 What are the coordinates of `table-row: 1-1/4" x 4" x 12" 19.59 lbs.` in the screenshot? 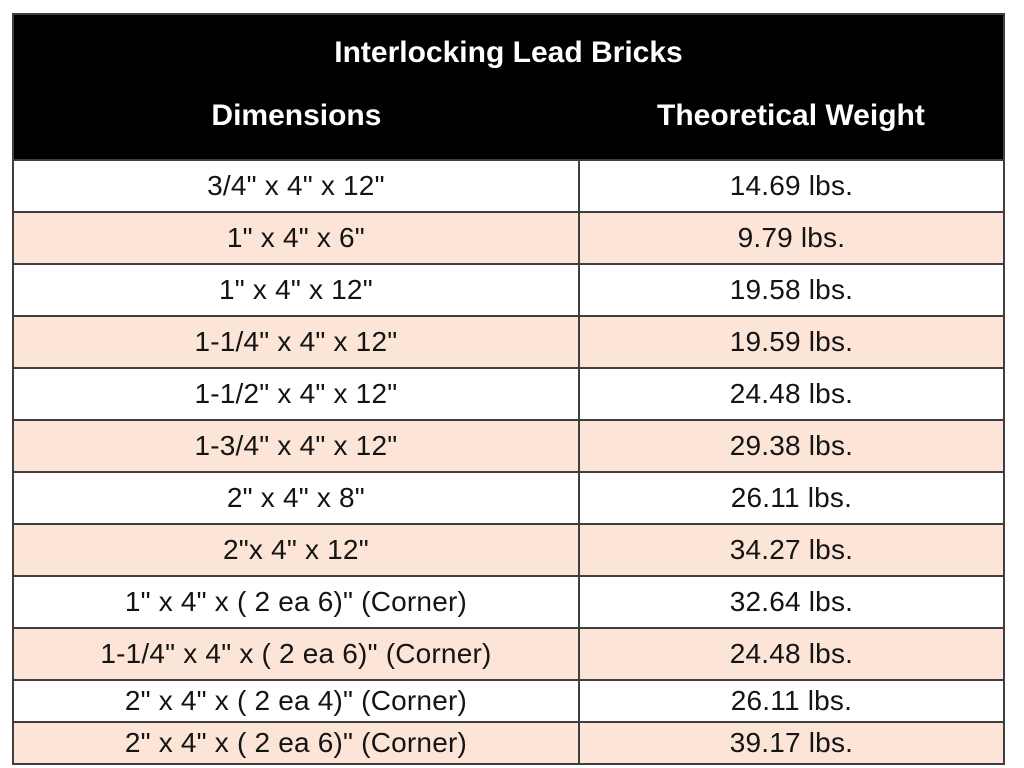 It's located at (509, 342).